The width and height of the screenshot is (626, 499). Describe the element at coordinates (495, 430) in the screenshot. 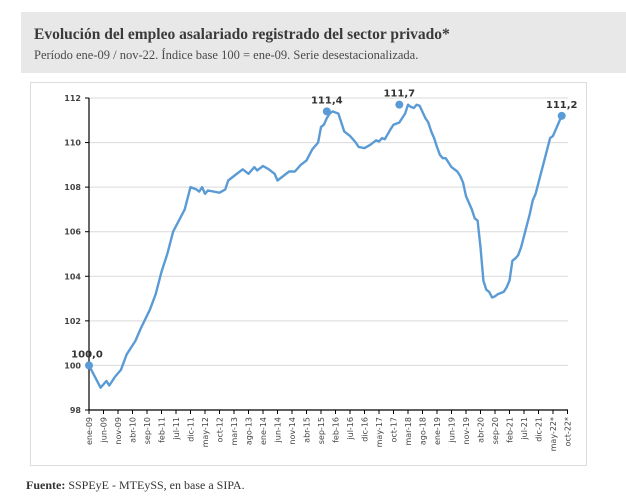

I see `x-tick-label: sep-20` at that location.